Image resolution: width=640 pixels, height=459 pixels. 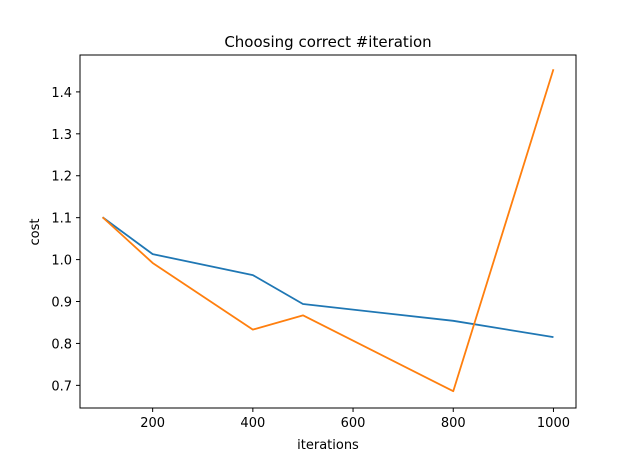 I want to click on x-tick-label: 200, so click(x=152, y=423).